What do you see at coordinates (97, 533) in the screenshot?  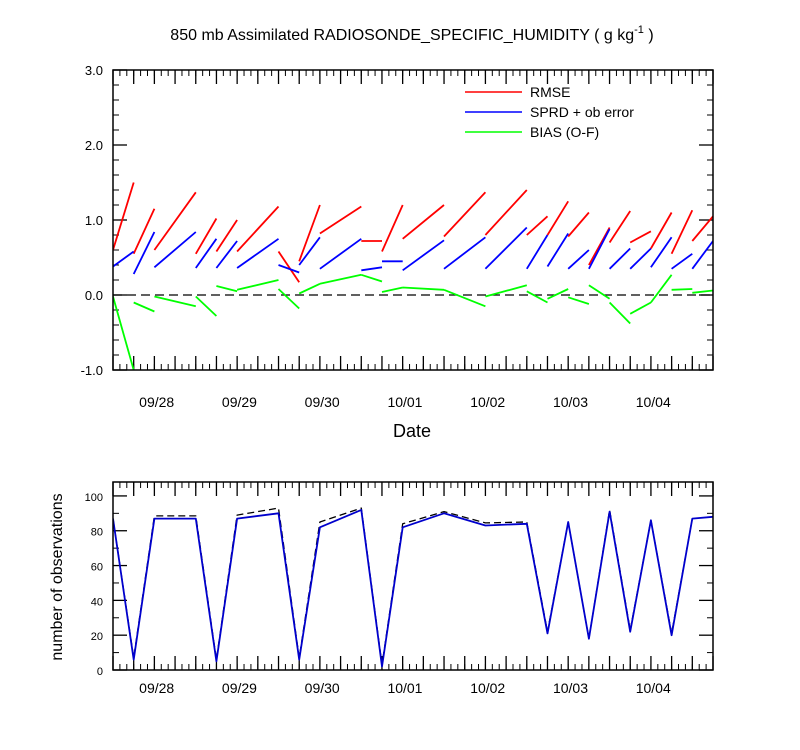 I see `y-tick-label: 80` at bounding box center [97, 533].